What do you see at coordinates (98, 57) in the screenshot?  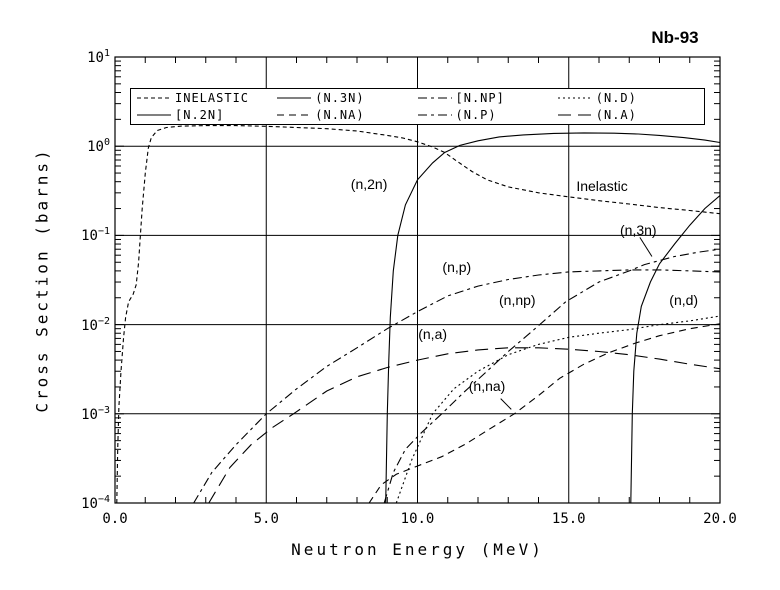 I see `y-tick-label: 10¹` at bounding box center [98, 57].